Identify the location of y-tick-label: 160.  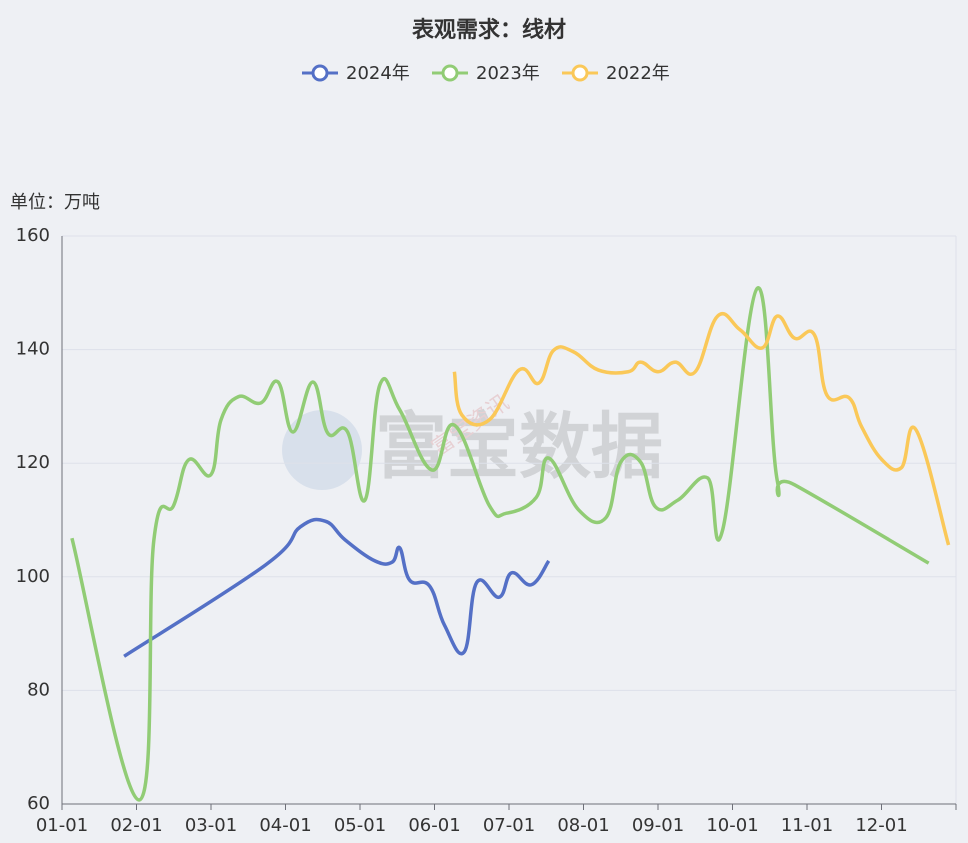
(33, 235).